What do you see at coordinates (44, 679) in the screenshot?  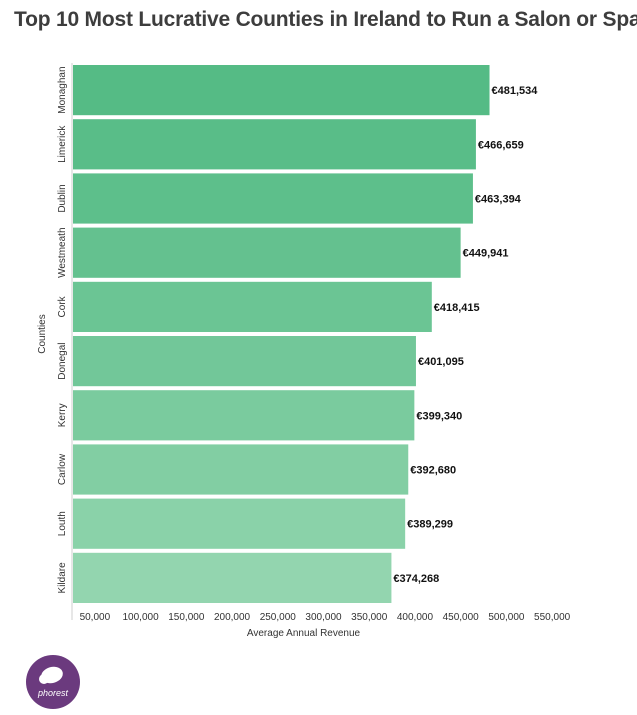 I see `logo-mark-dot` at bounding box center [44, 679].